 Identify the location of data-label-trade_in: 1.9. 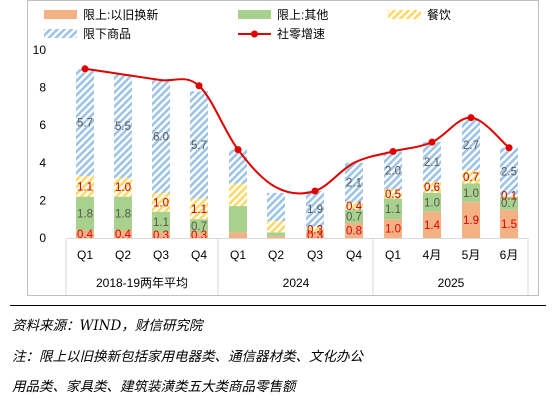
(471, 221).